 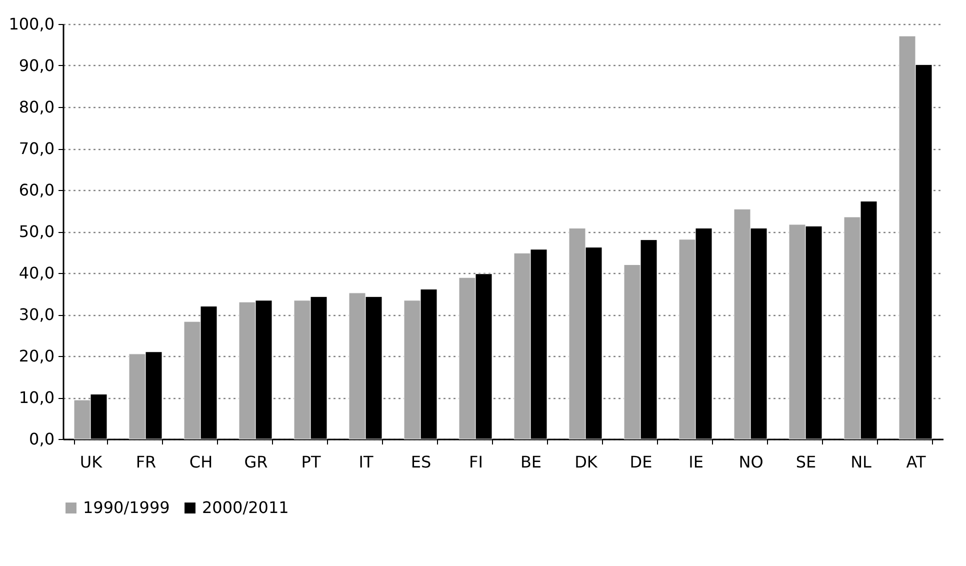 What do you see at coordinates (146, 462) in the screenshot?
I see `x-tick-label: FR` at bounding box center [146, 462].